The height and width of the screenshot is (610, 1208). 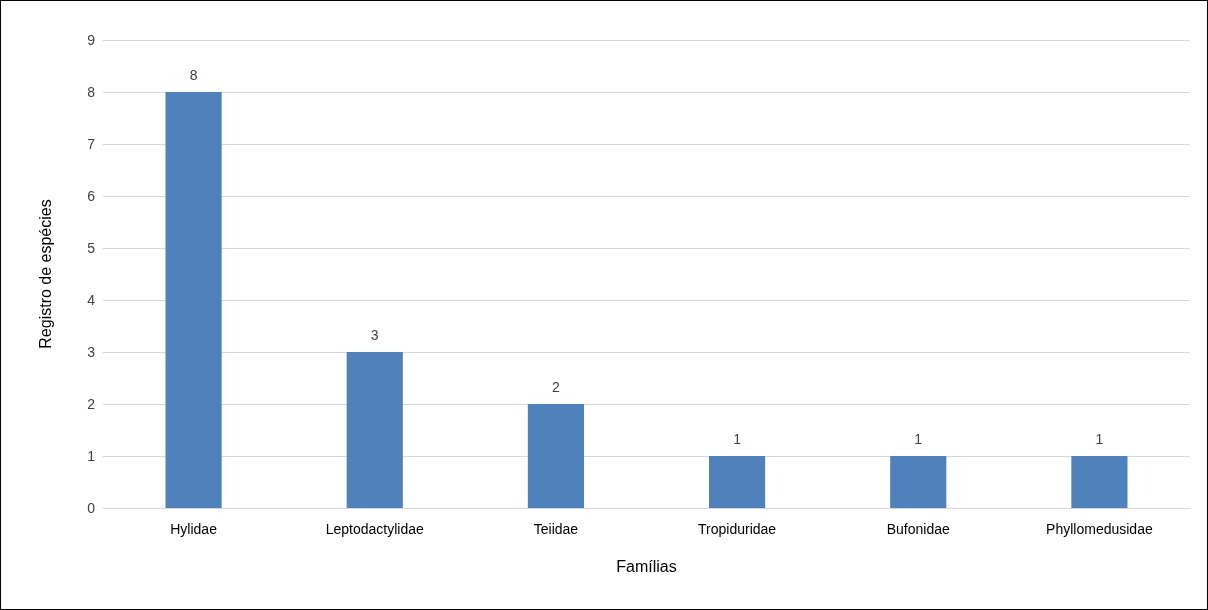 I want to click on data-label: 3, so click(x=374, y=335).